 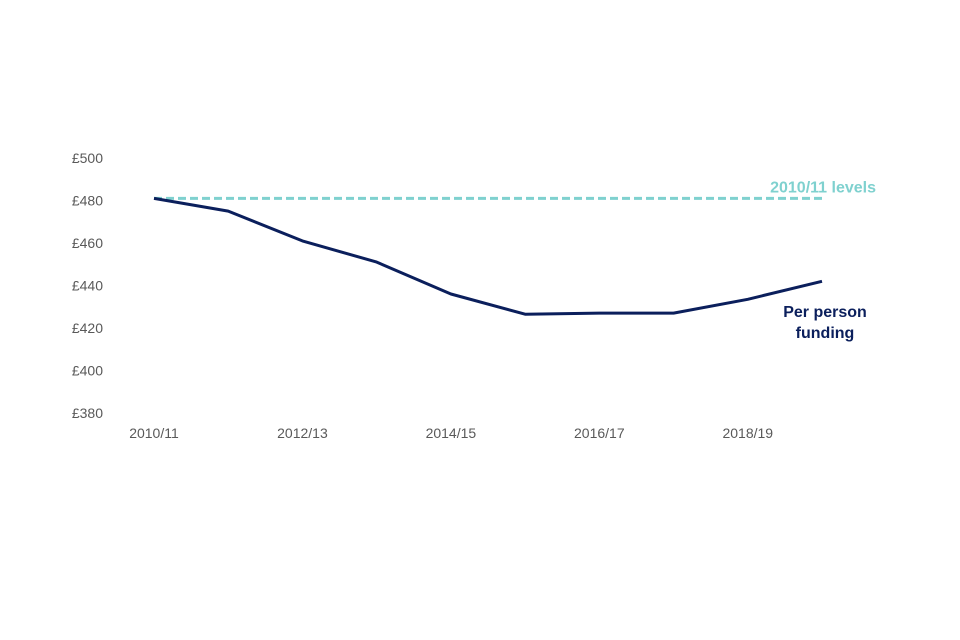 I want to click on y-tick-label: £500, so click(x=87, y=158).